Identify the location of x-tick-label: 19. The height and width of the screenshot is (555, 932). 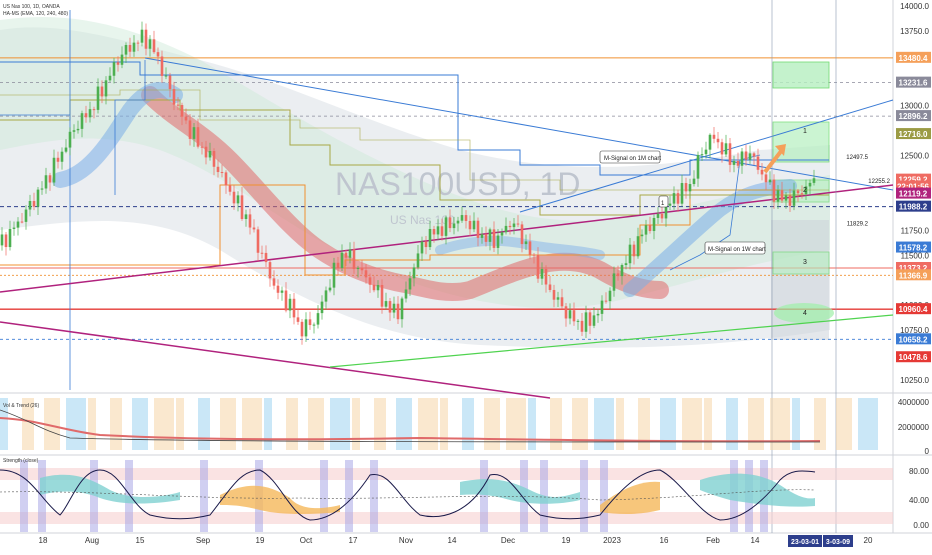
(566, 540).